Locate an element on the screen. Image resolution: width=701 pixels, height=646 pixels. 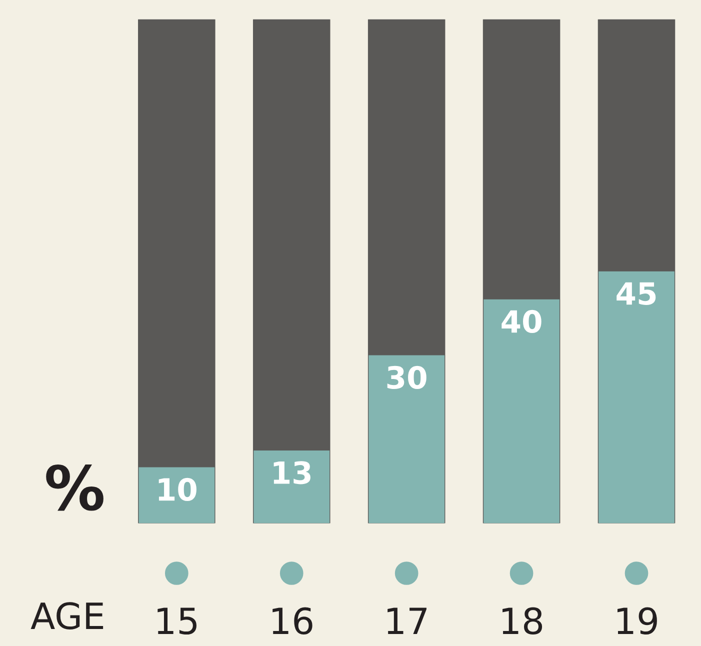
x-axis-title: AGE is located at coordinates (67, 616).